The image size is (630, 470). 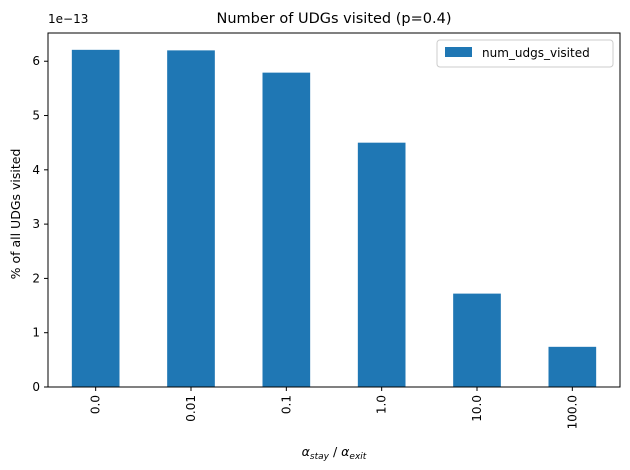 I want to click on y-axis-label: % of all UDGs visited, so click(x=15, y=214).